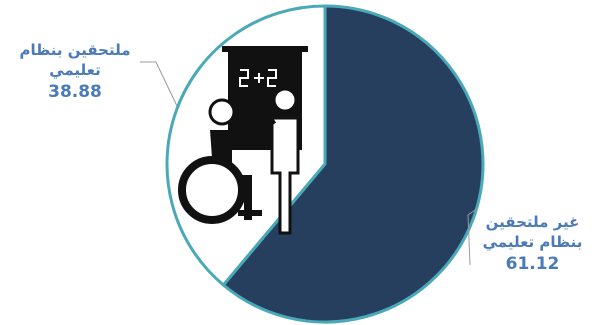  I want to click on category-label: غير ملتحقين بنظام تعليمي, so click(532, 232).